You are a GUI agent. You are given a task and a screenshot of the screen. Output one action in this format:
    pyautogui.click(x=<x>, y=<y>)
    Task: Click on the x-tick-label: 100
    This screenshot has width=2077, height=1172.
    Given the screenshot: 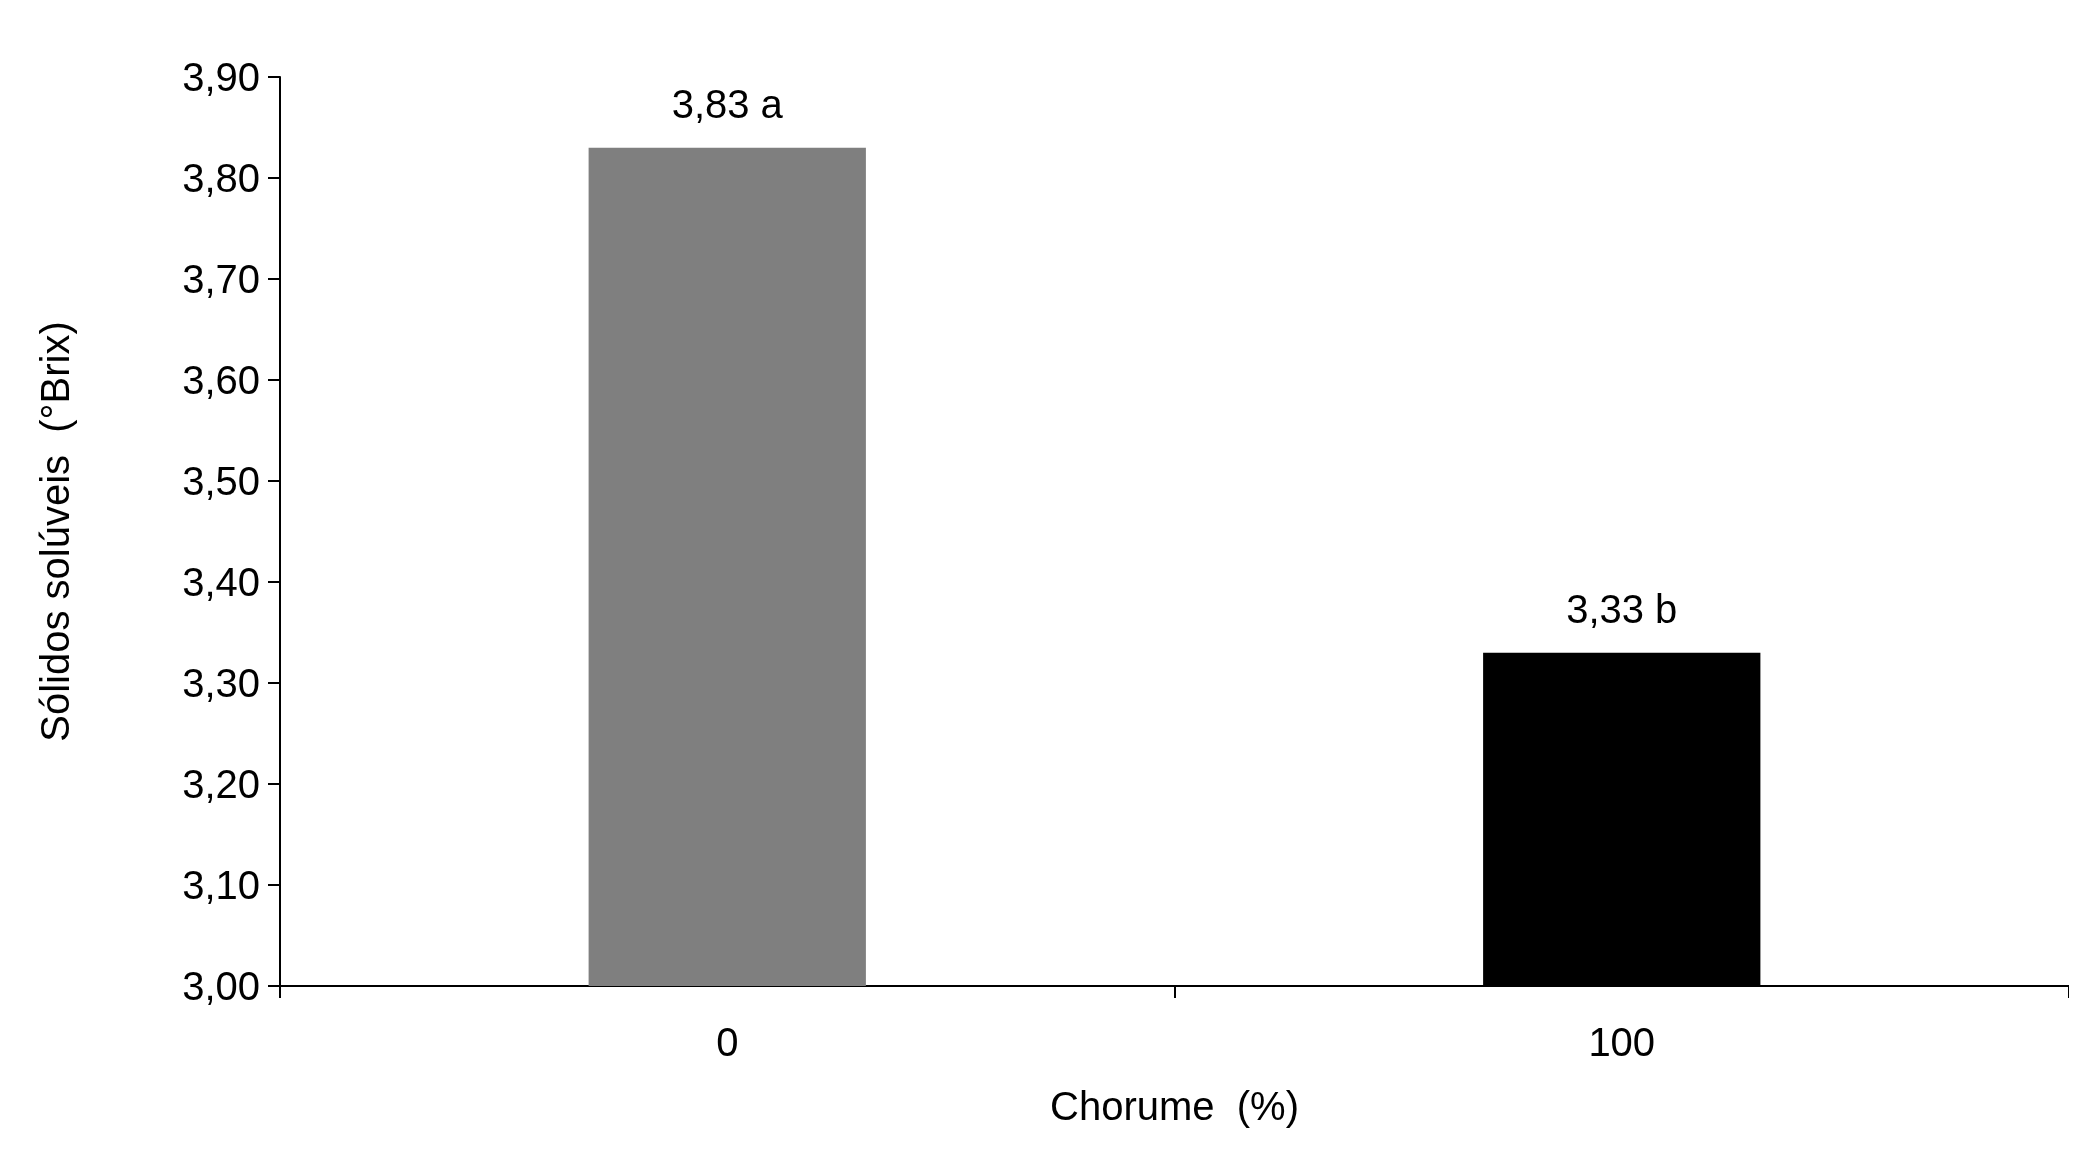 What is the action you would take?
    pyautogui.click(x=1622, y=1042)
    